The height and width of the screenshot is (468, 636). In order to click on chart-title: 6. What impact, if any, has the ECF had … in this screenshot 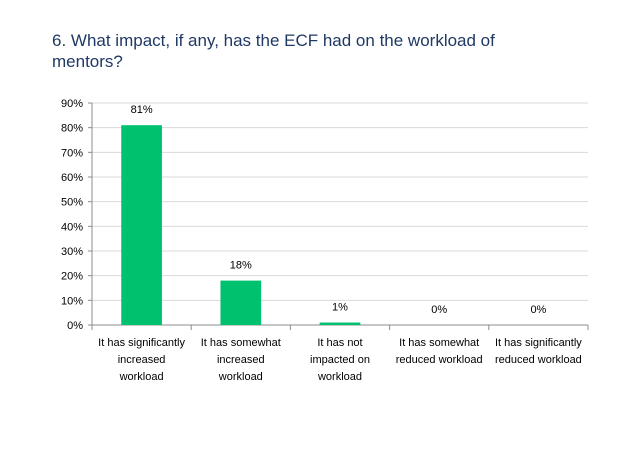, I will do `click(273, 51)`.